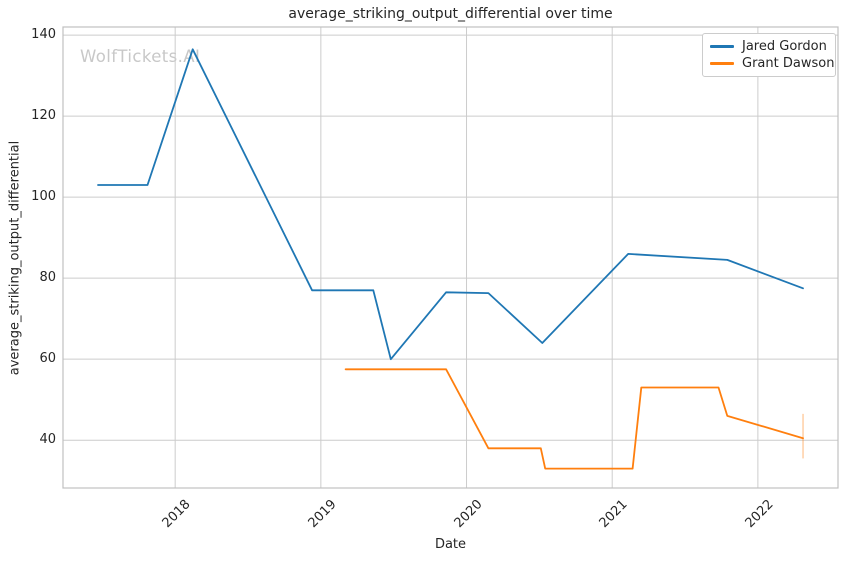 The width and height of the screenshot is (848, 561). Describe the element at coordinates (722, 63) in the screenshot. I see `legend-line-swatch-orange` at that location.